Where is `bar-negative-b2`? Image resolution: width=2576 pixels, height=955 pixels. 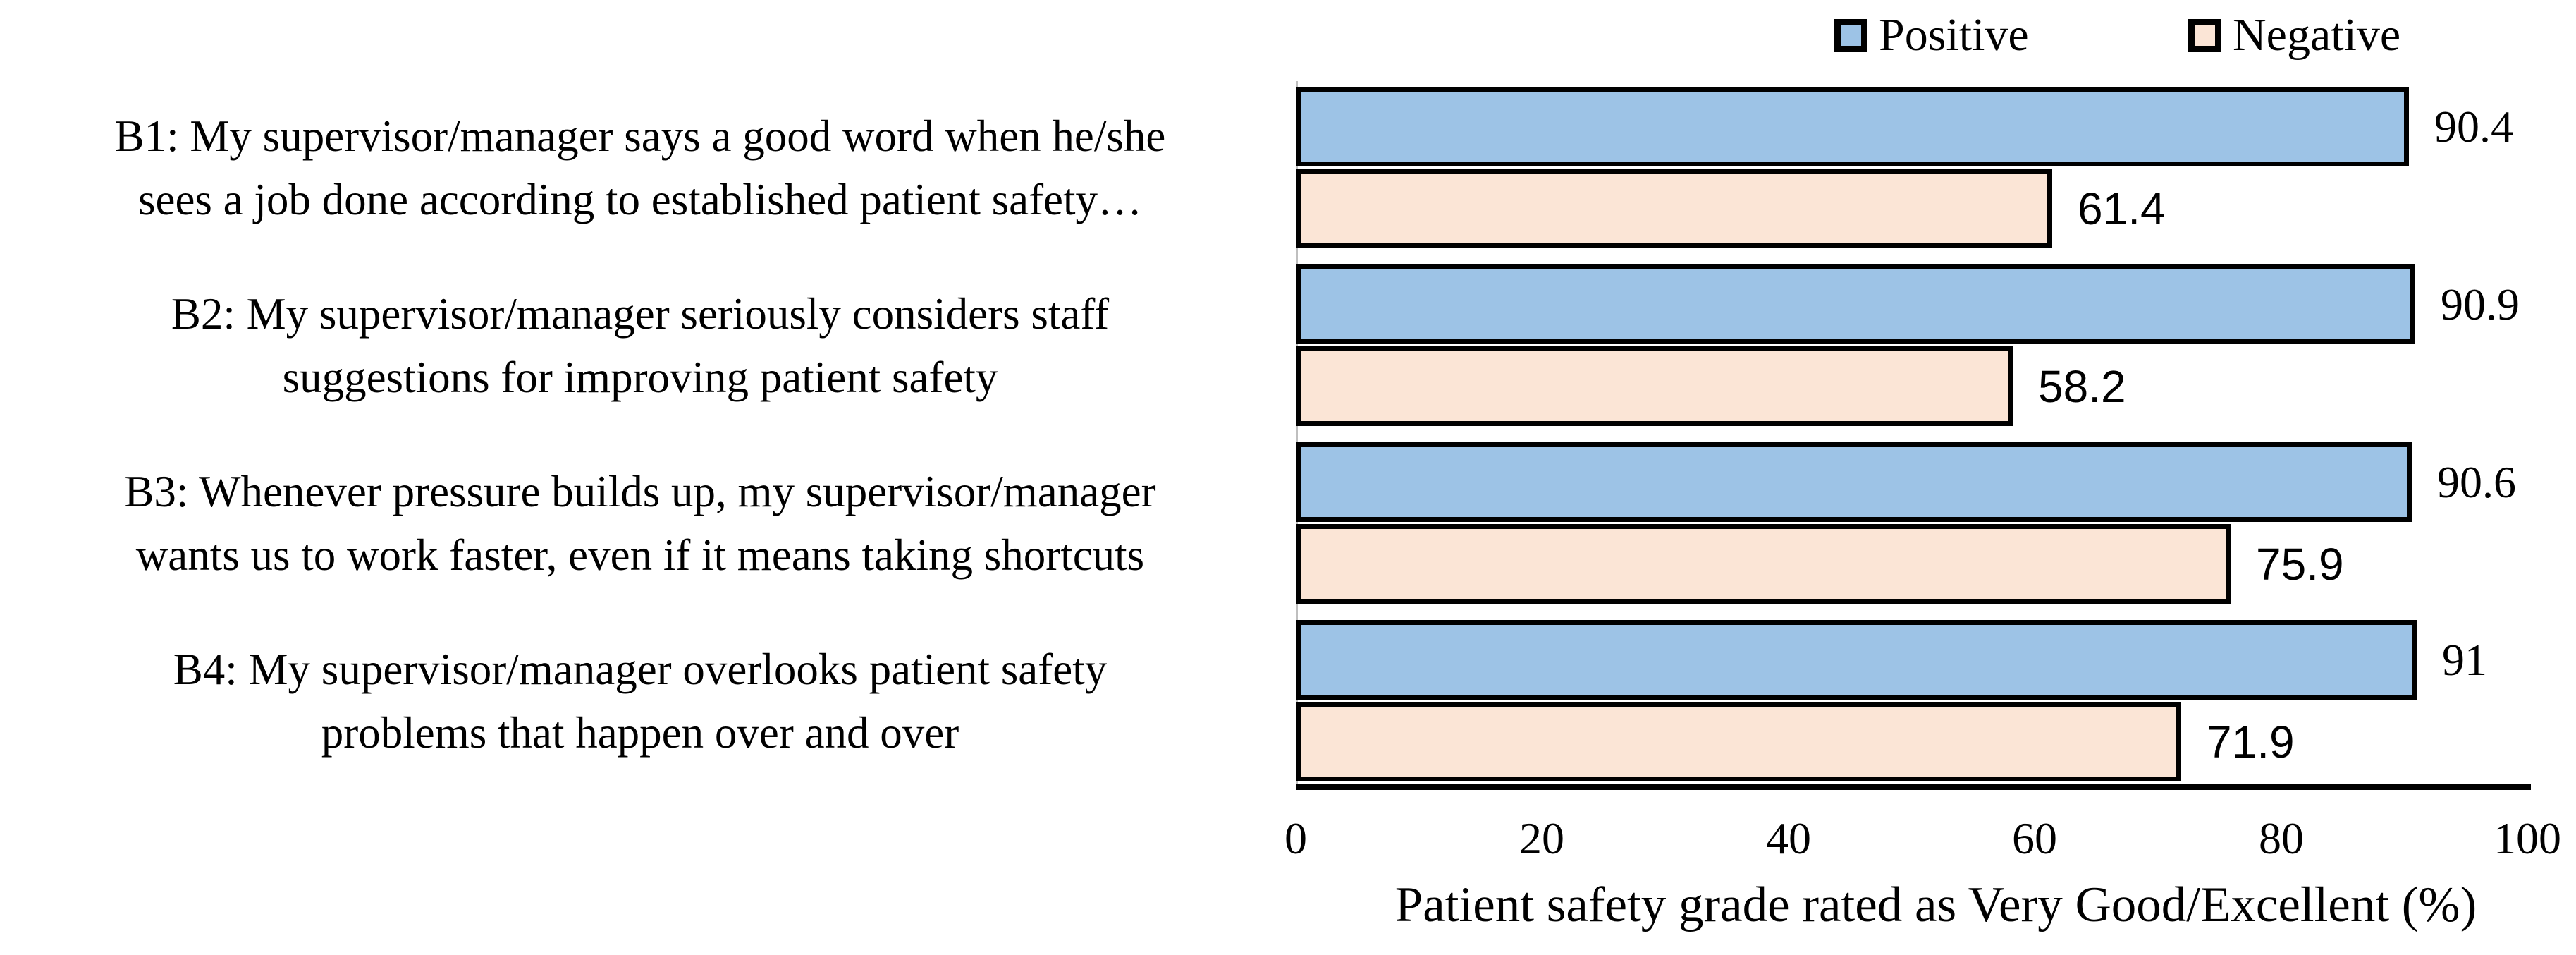
bar-negative-b2 is located at coordinates (1654, 386).